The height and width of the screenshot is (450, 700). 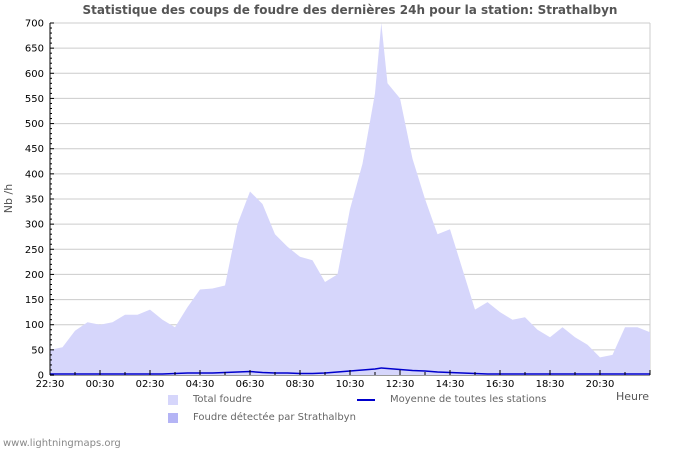 What do you see at coordinates (633, 396) in the screenshot?
I see `x-axis-label: Heure` at bounding box center [633, 396].